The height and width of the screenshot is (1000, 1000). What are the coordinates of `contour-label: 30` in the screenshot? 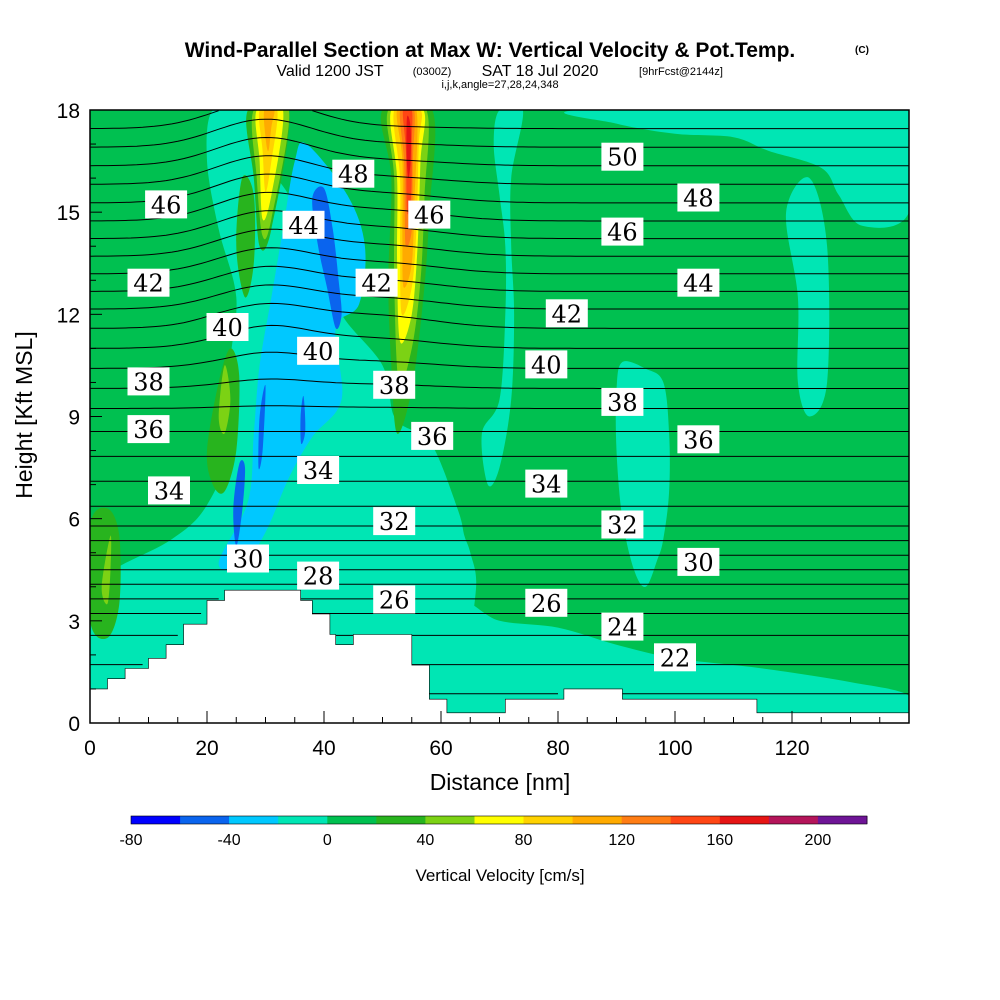 It's located at (248, 559).